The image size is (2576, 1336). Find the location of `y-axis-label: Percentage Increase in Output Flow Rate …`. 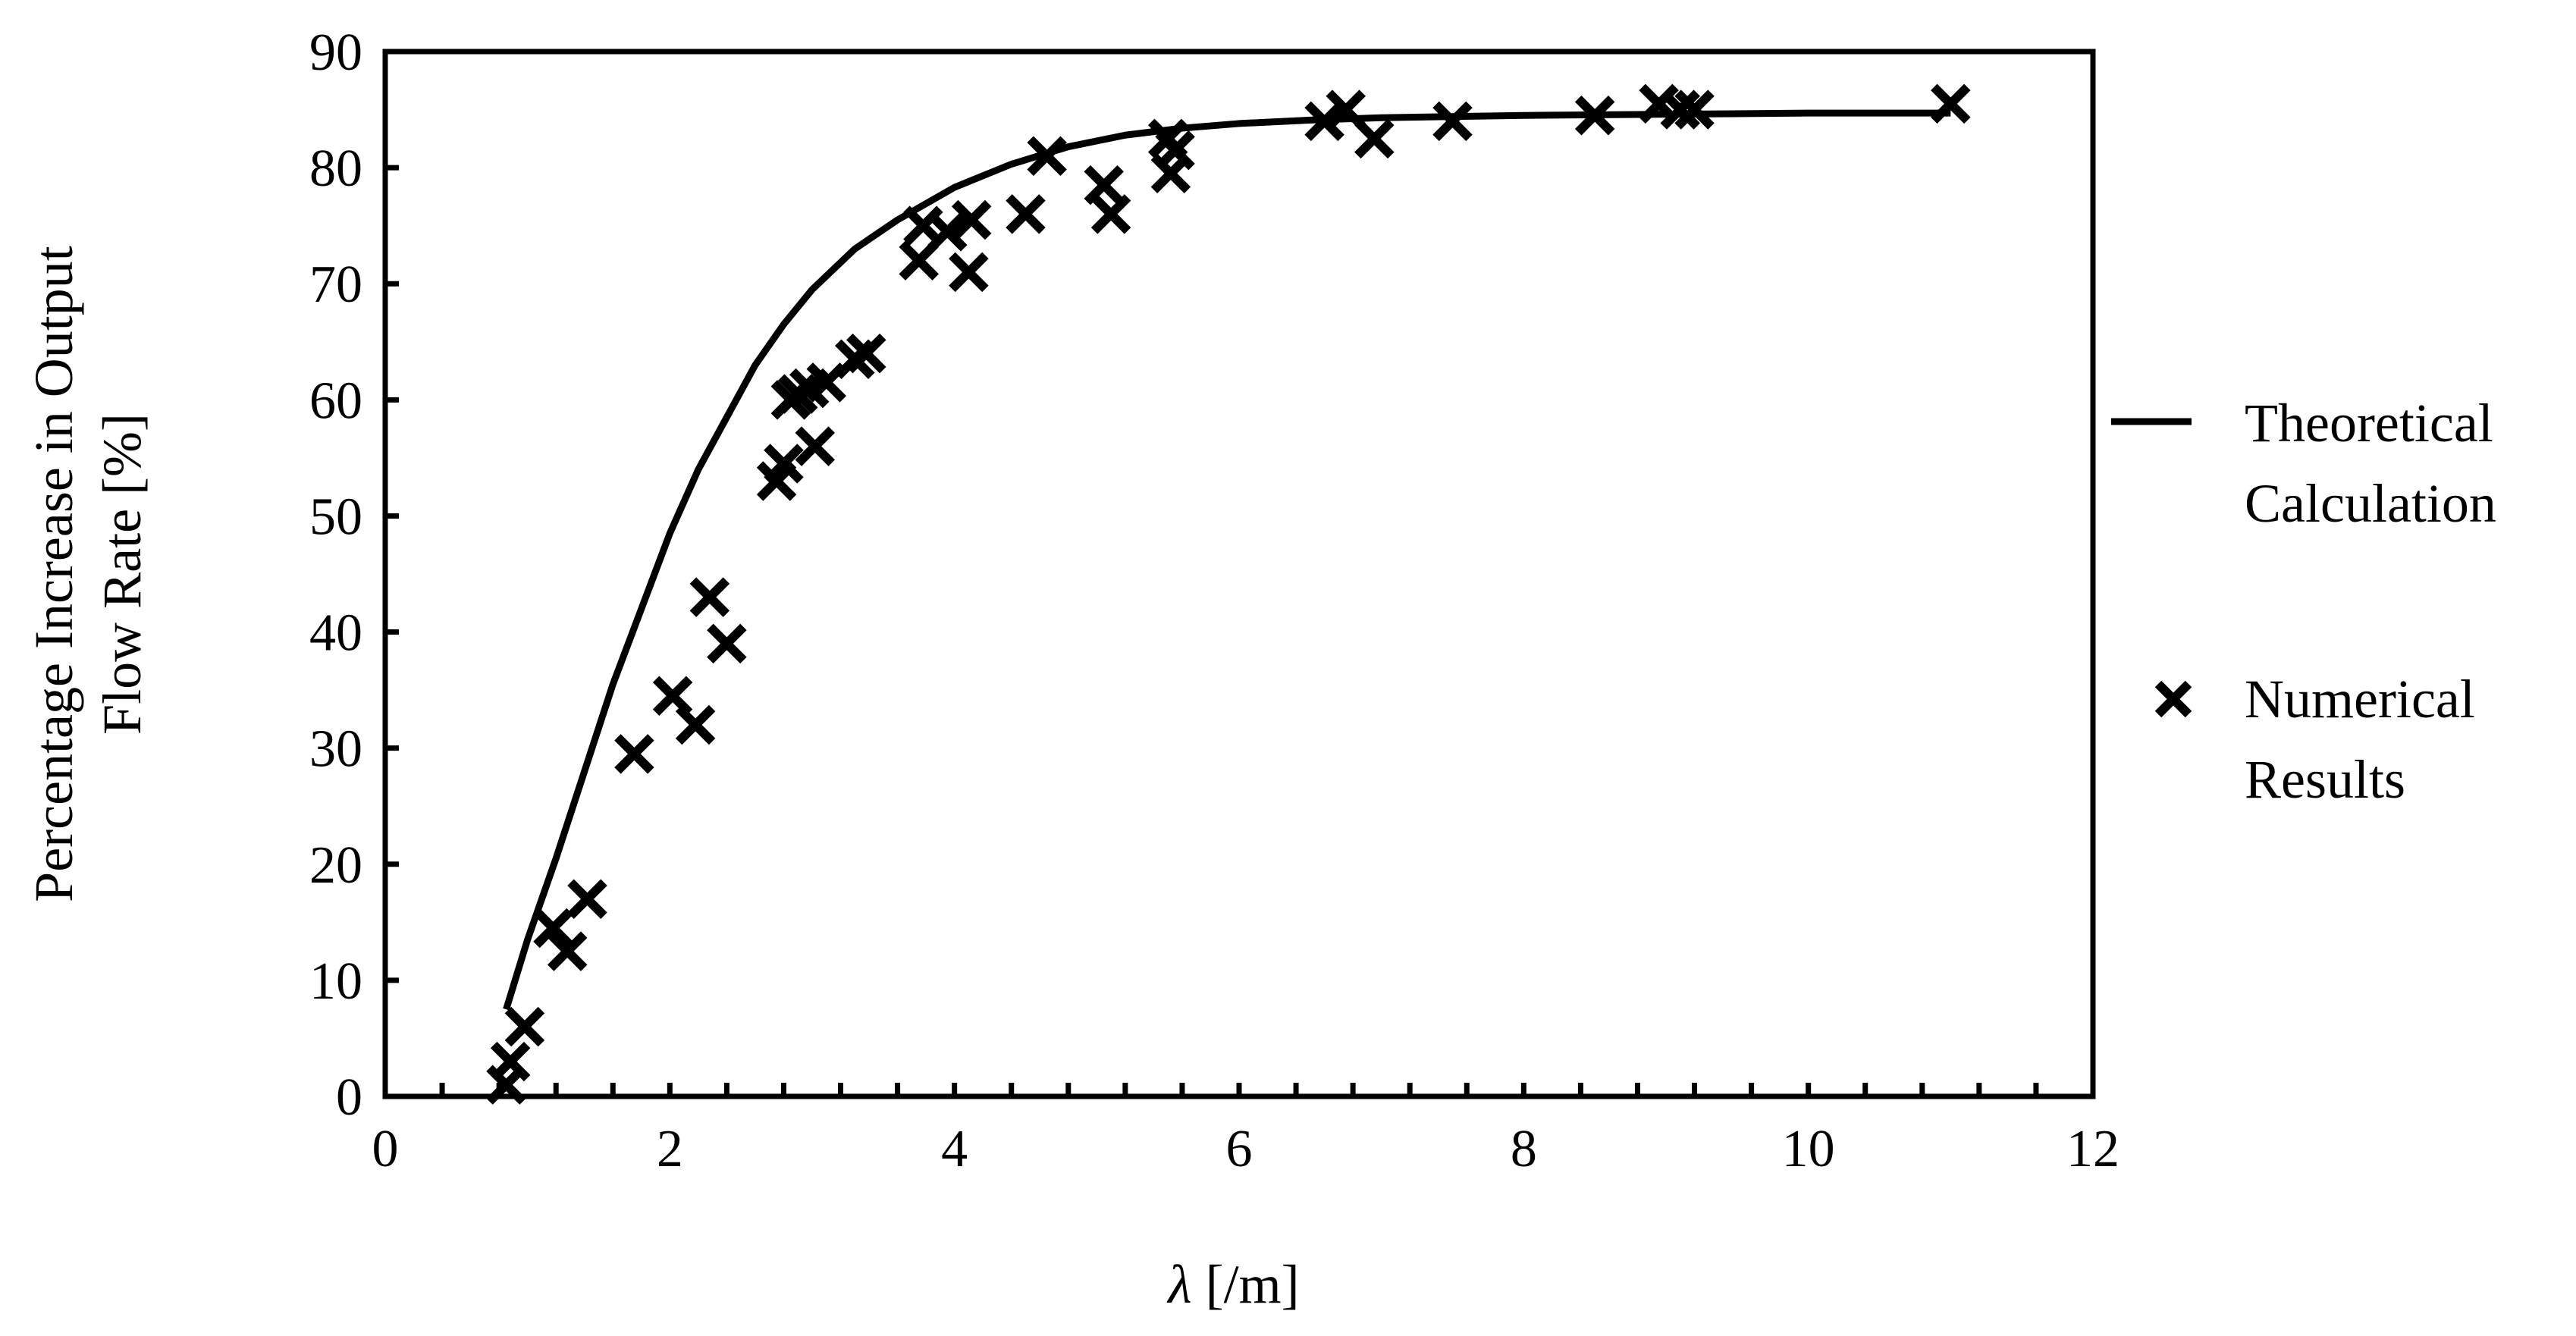

y-axis-label: Percentage Increase in Output Flow Rate … is located at coordinates (88, 574).